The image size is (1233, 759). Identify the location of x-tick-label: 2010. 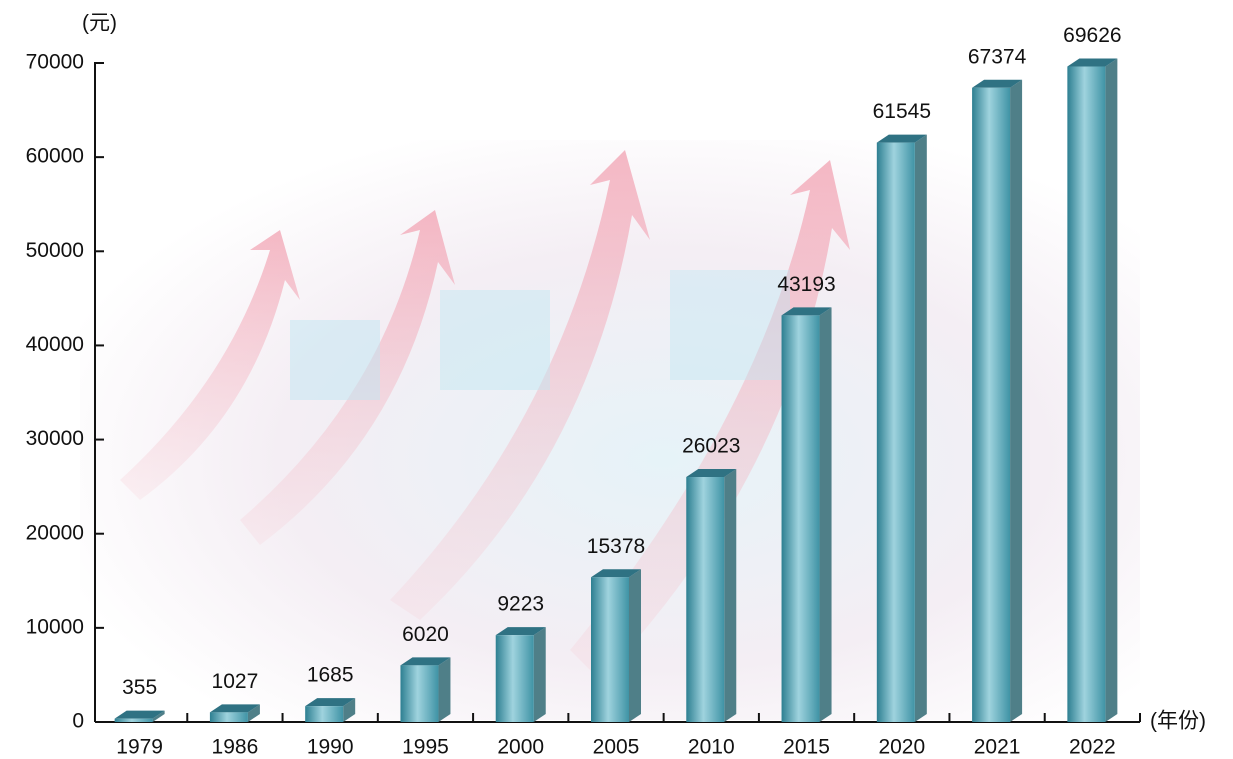
(711, 747).